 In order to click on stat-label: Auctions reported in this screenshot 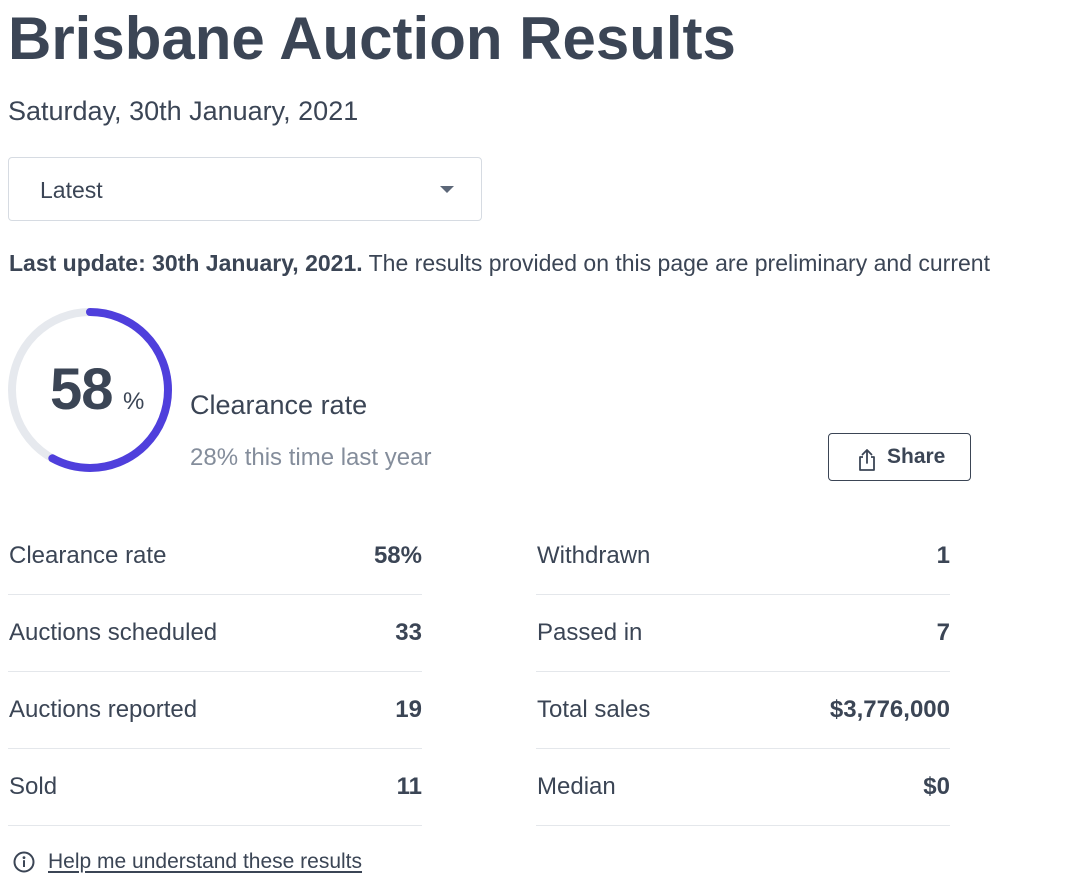, I will do `click(103, 709)`.